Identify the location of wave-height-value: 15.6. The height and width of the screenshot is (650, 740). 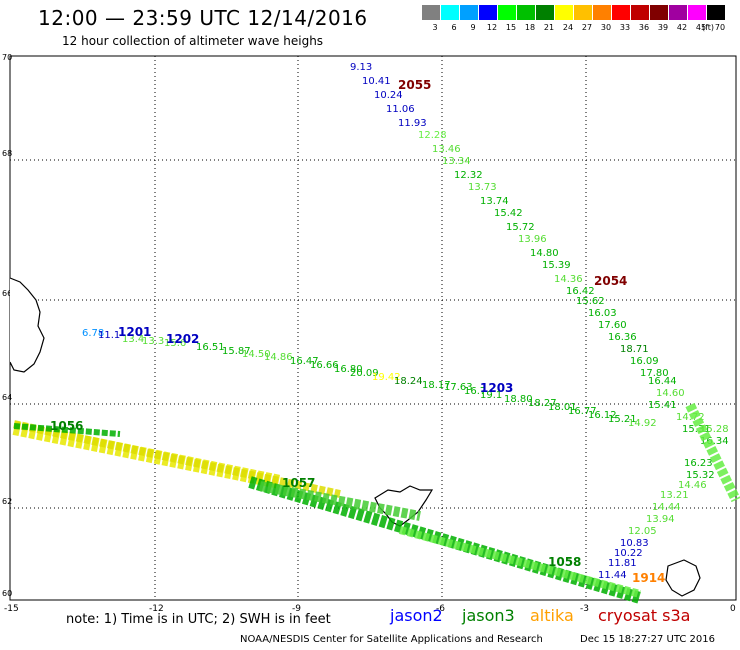
(175, 343).